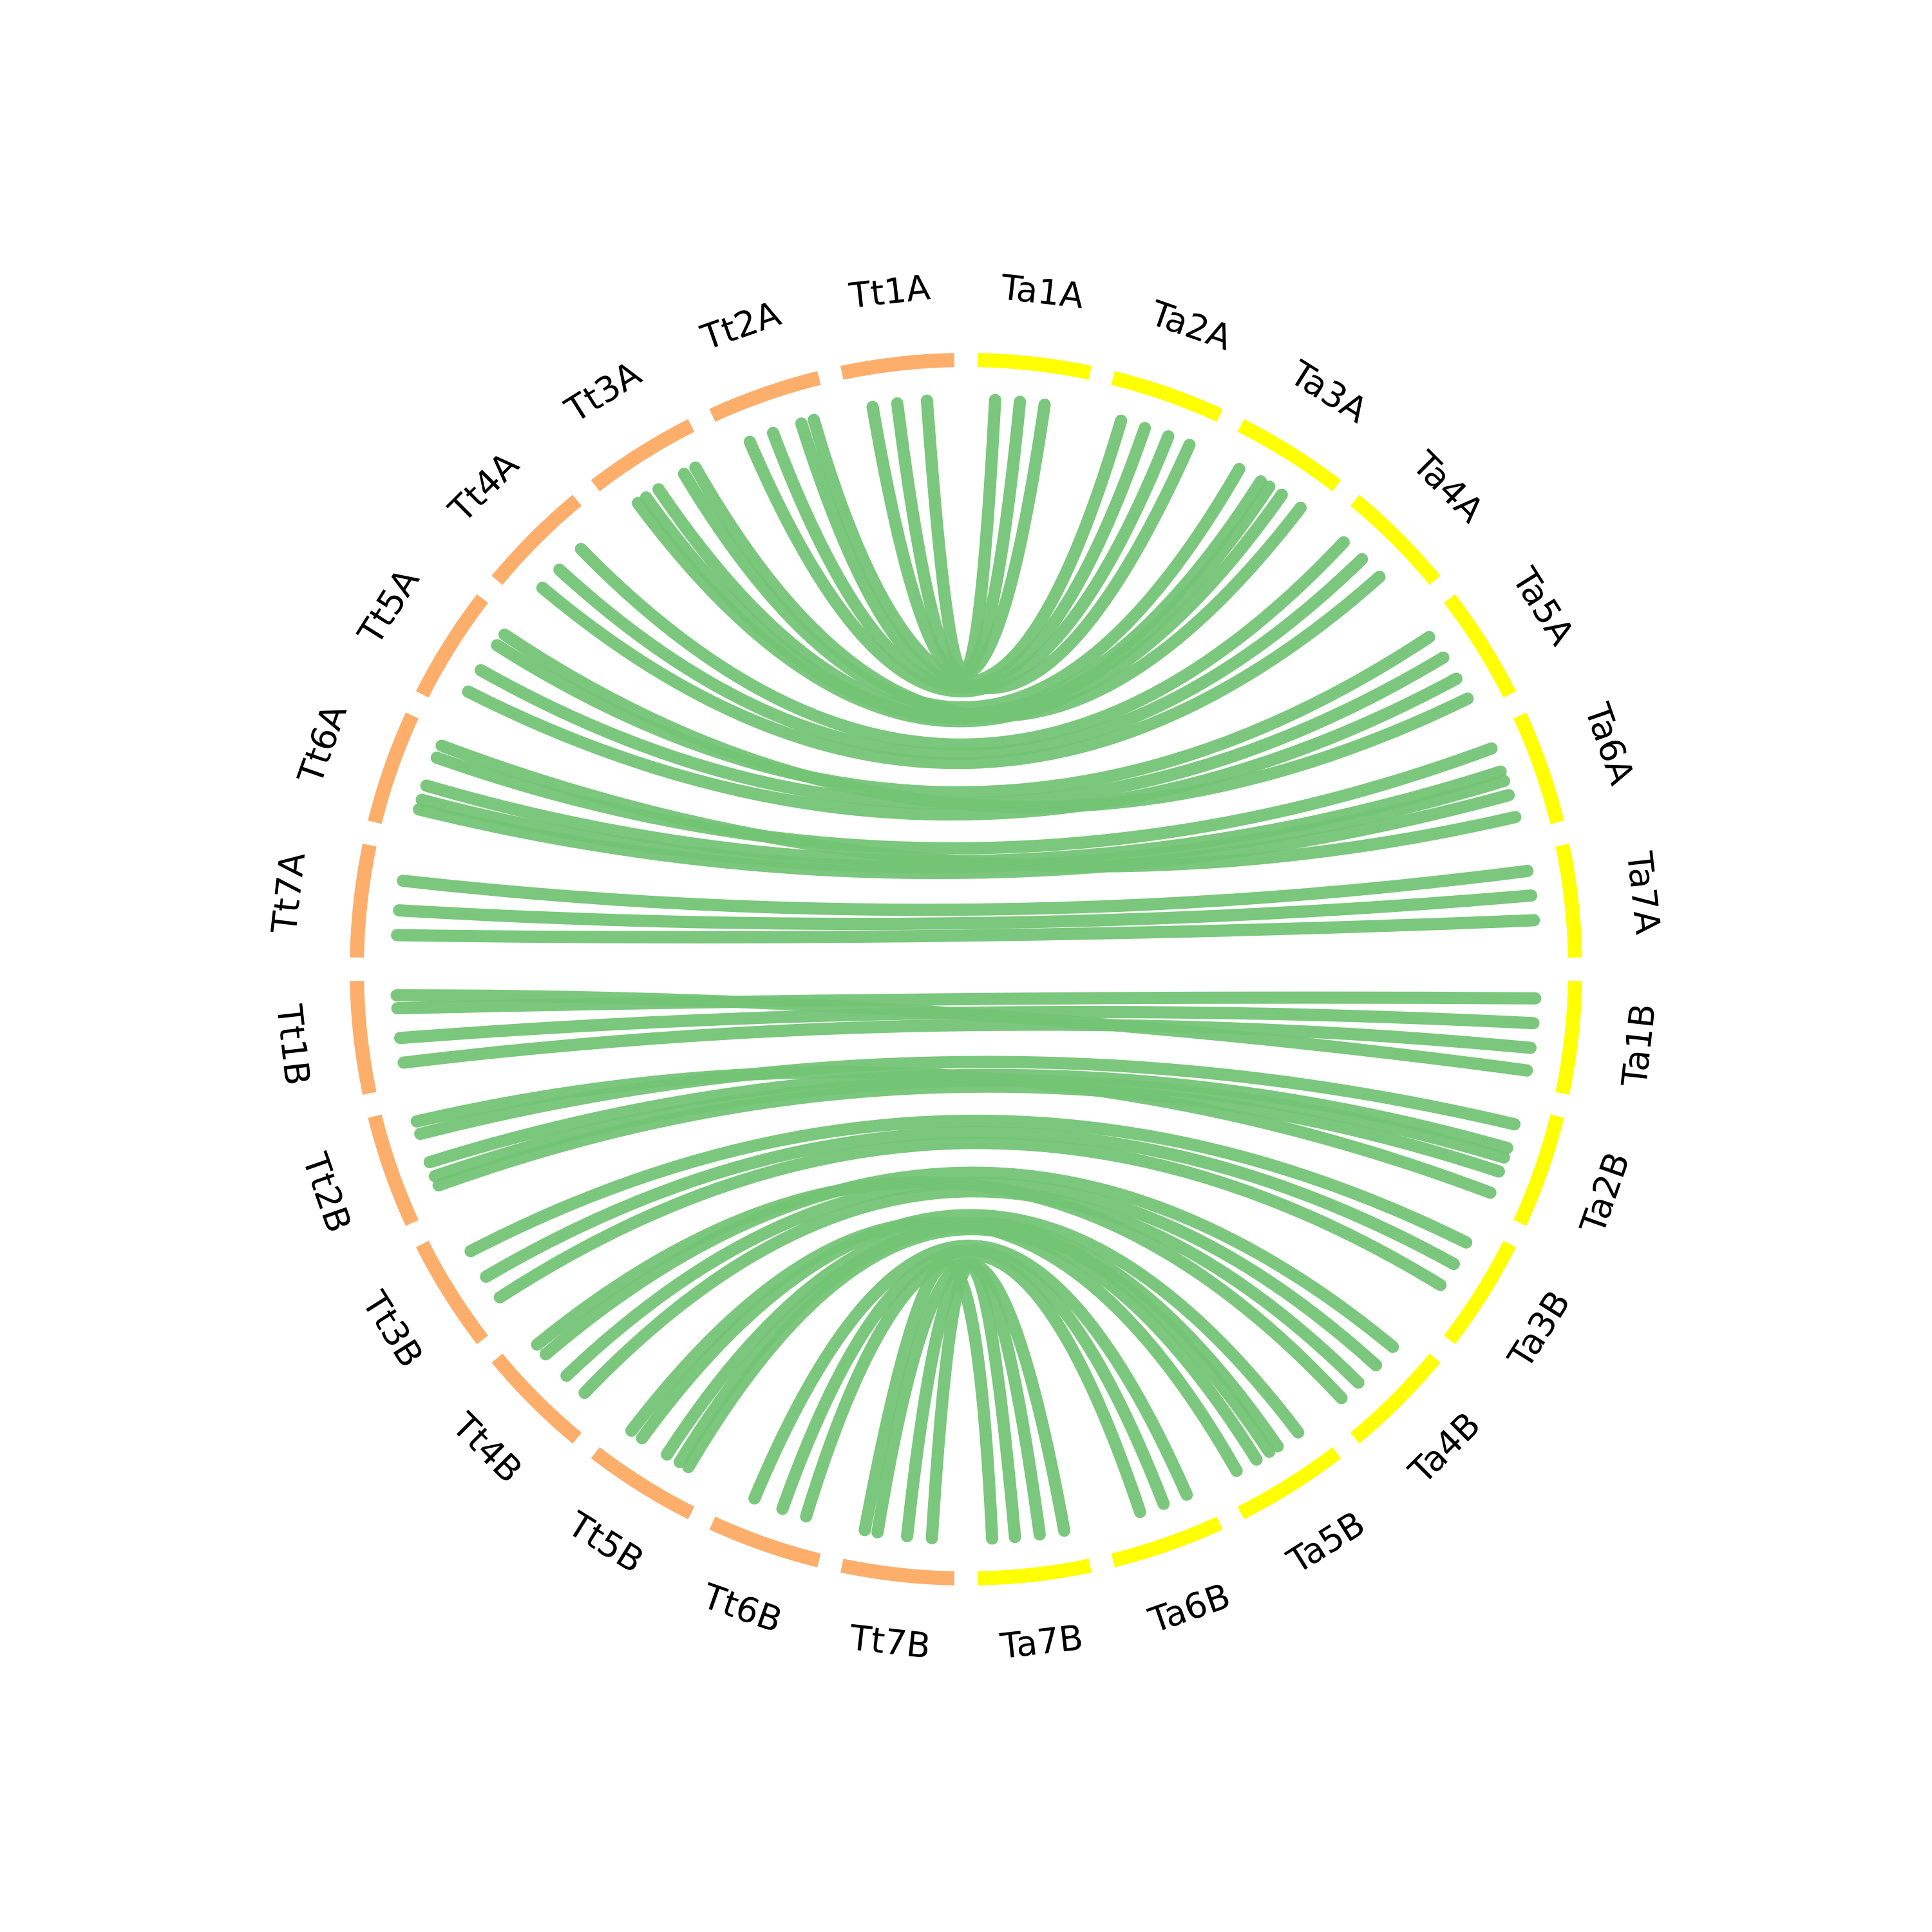 This screenshot has height=1932, width=1932. Describe the element at coordinates (483, 487) in the screenshot. I see `segment-label: Tt4A` at that location.